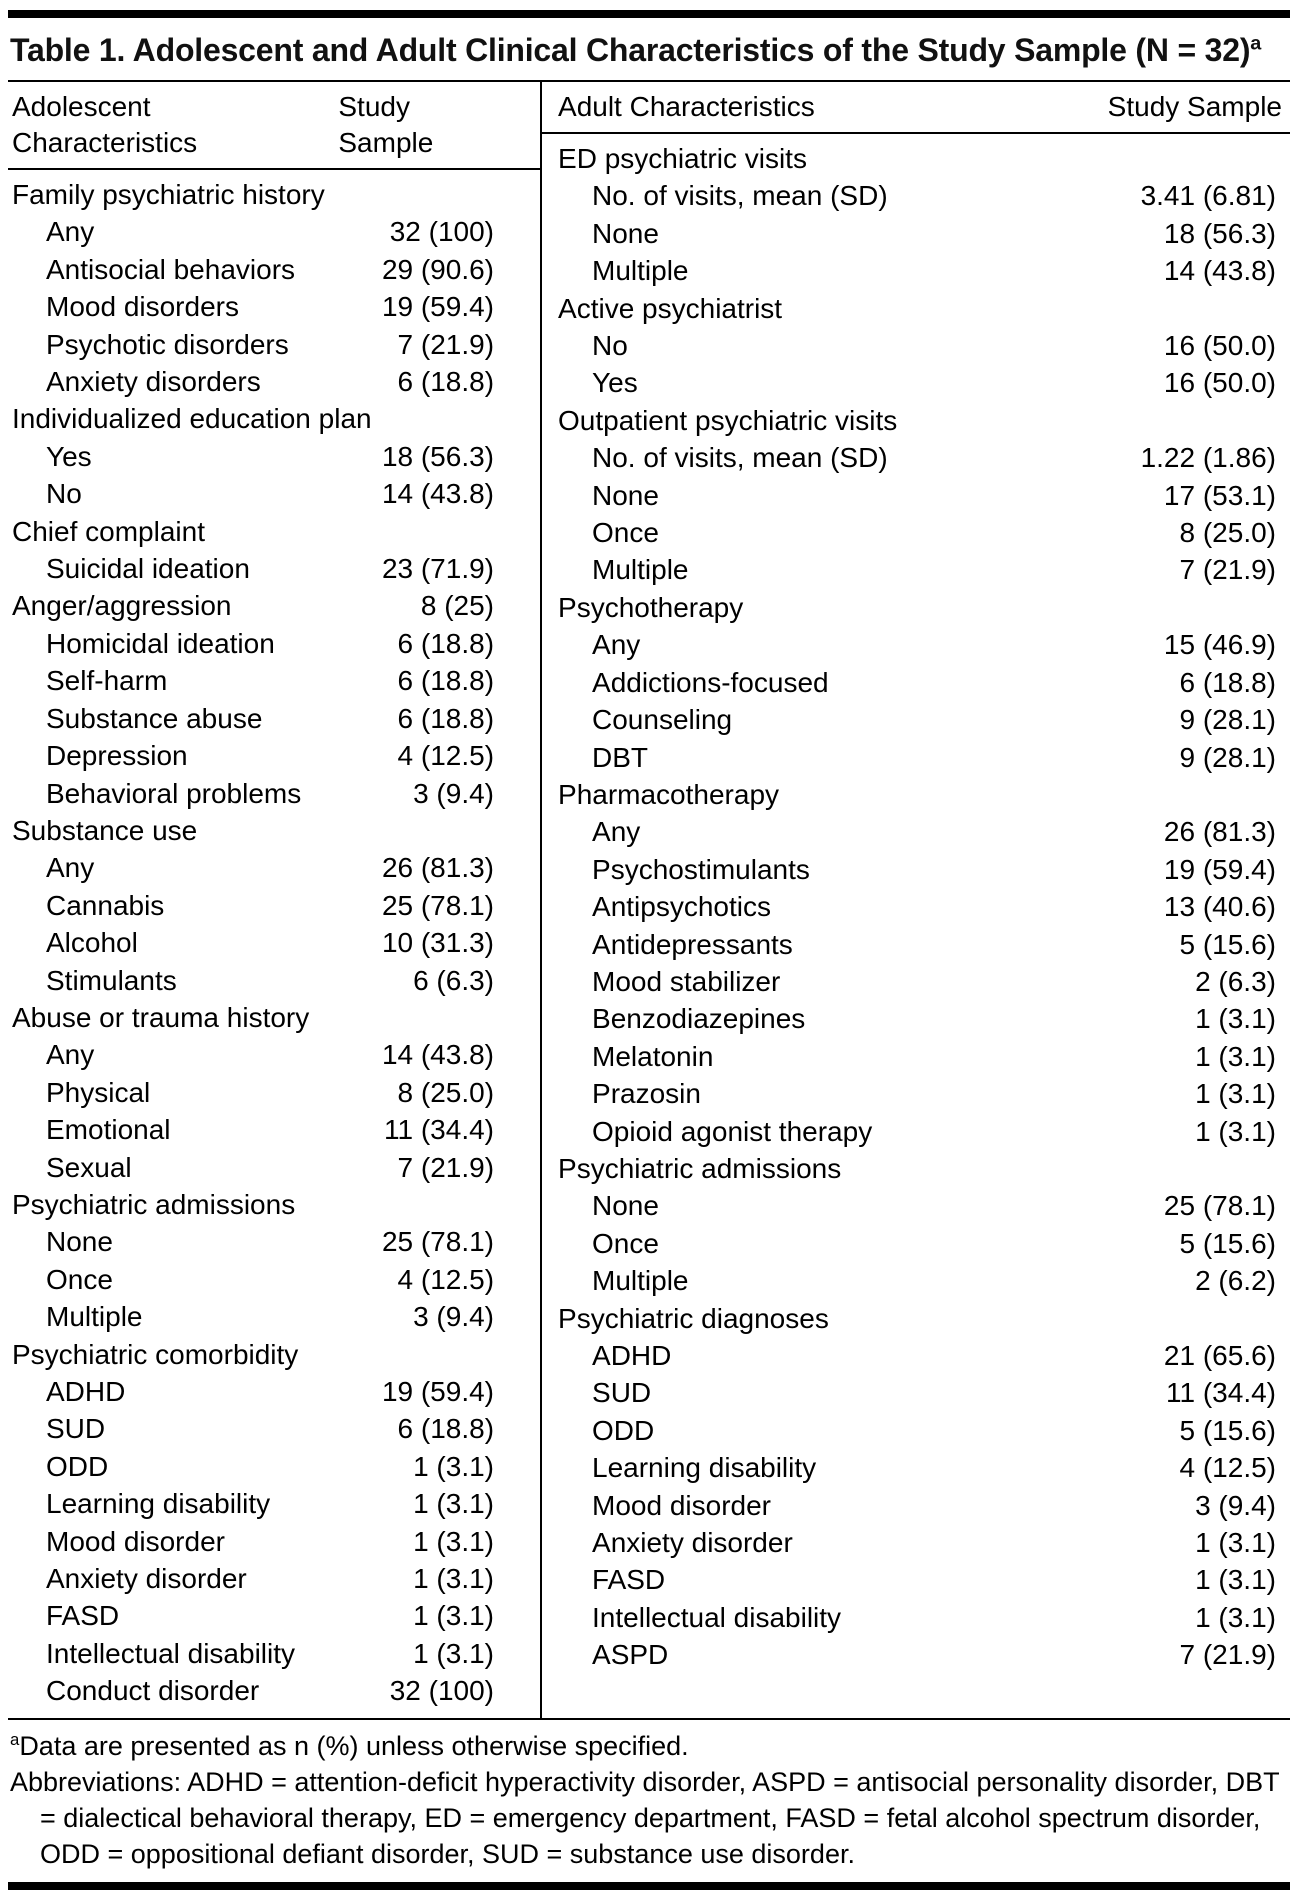 This screenshot has width=1298, height=1893. Describe the element at coordinates (728, 420) in the screenshot. I see `row-label: Outpatient psychiatric visits` at that location.